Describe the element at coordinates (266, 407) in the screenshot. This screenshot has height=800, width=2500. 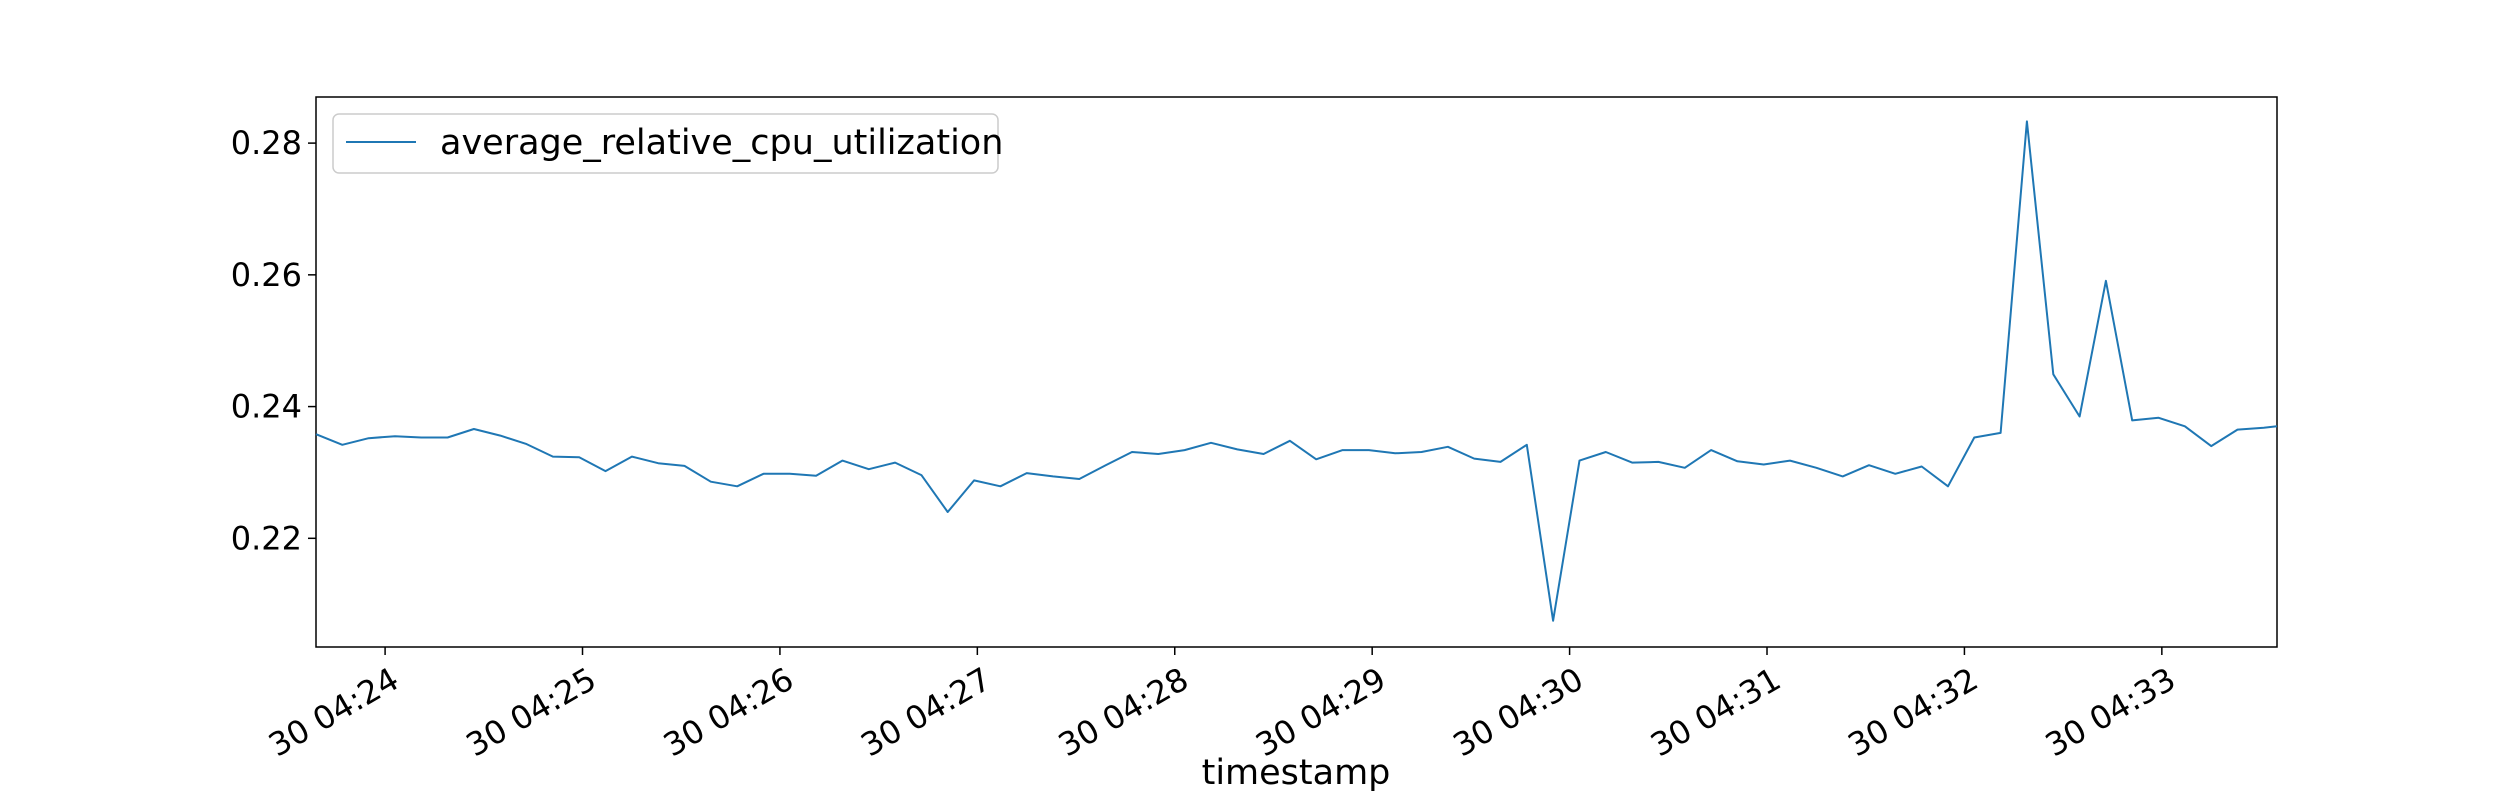
I see `y-tick-label: 0.24` at that location.